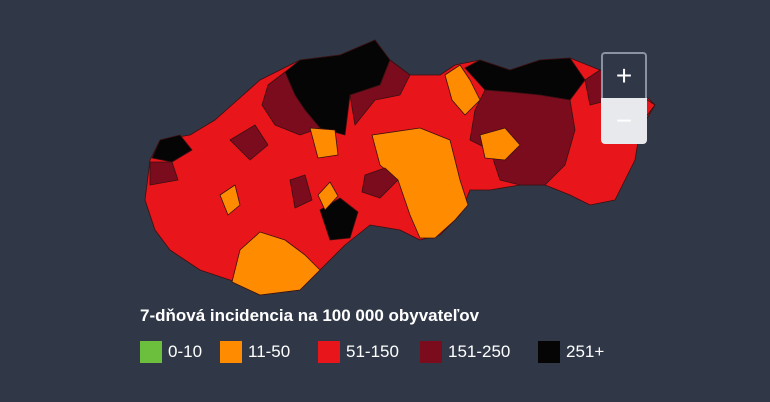 The width and height of the screenshot is (770, 402). I want to click on legend-label: 11-50, so click(269, 351).